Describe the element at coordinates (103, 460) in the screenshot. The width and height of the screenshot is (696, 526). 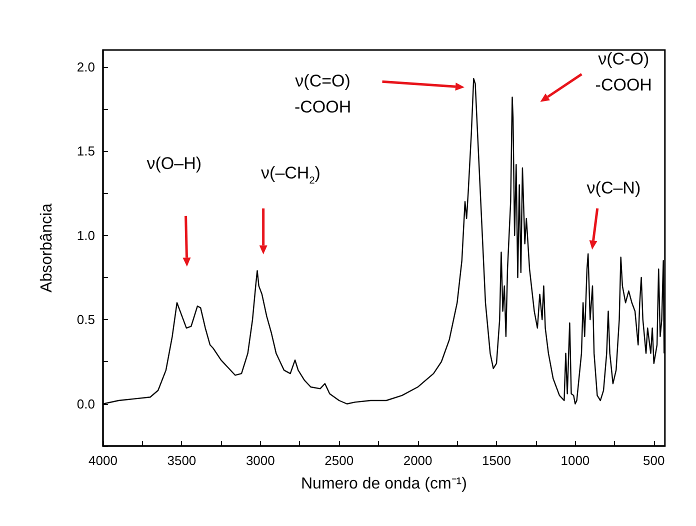
I see `x-tick-label: 4000` at that location.